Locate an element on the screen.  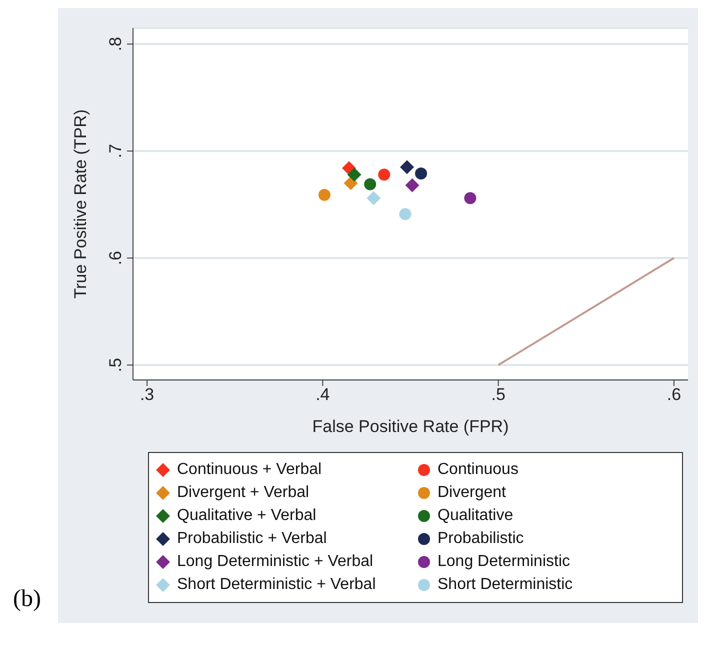
y-axis-title: True Positive Rate (TPR) is located at coordinates (80, 204).